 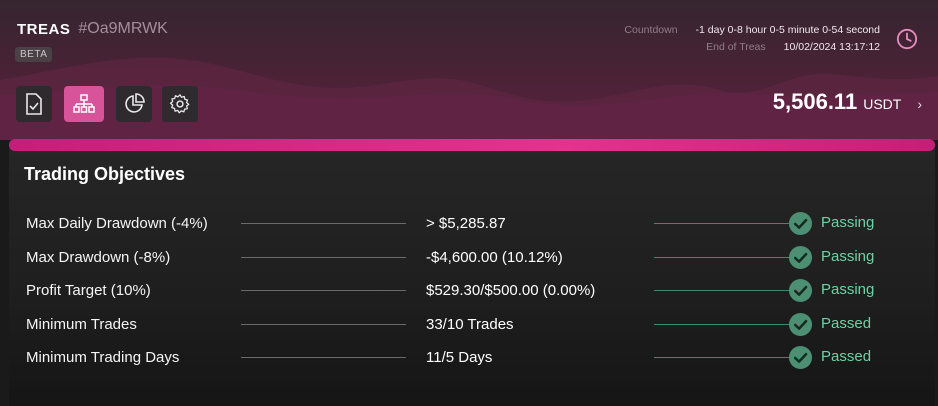 What do you see at coordinates (907, 39) in the screenshot?
I see `clock-icon` at bounding box center [907, 39].